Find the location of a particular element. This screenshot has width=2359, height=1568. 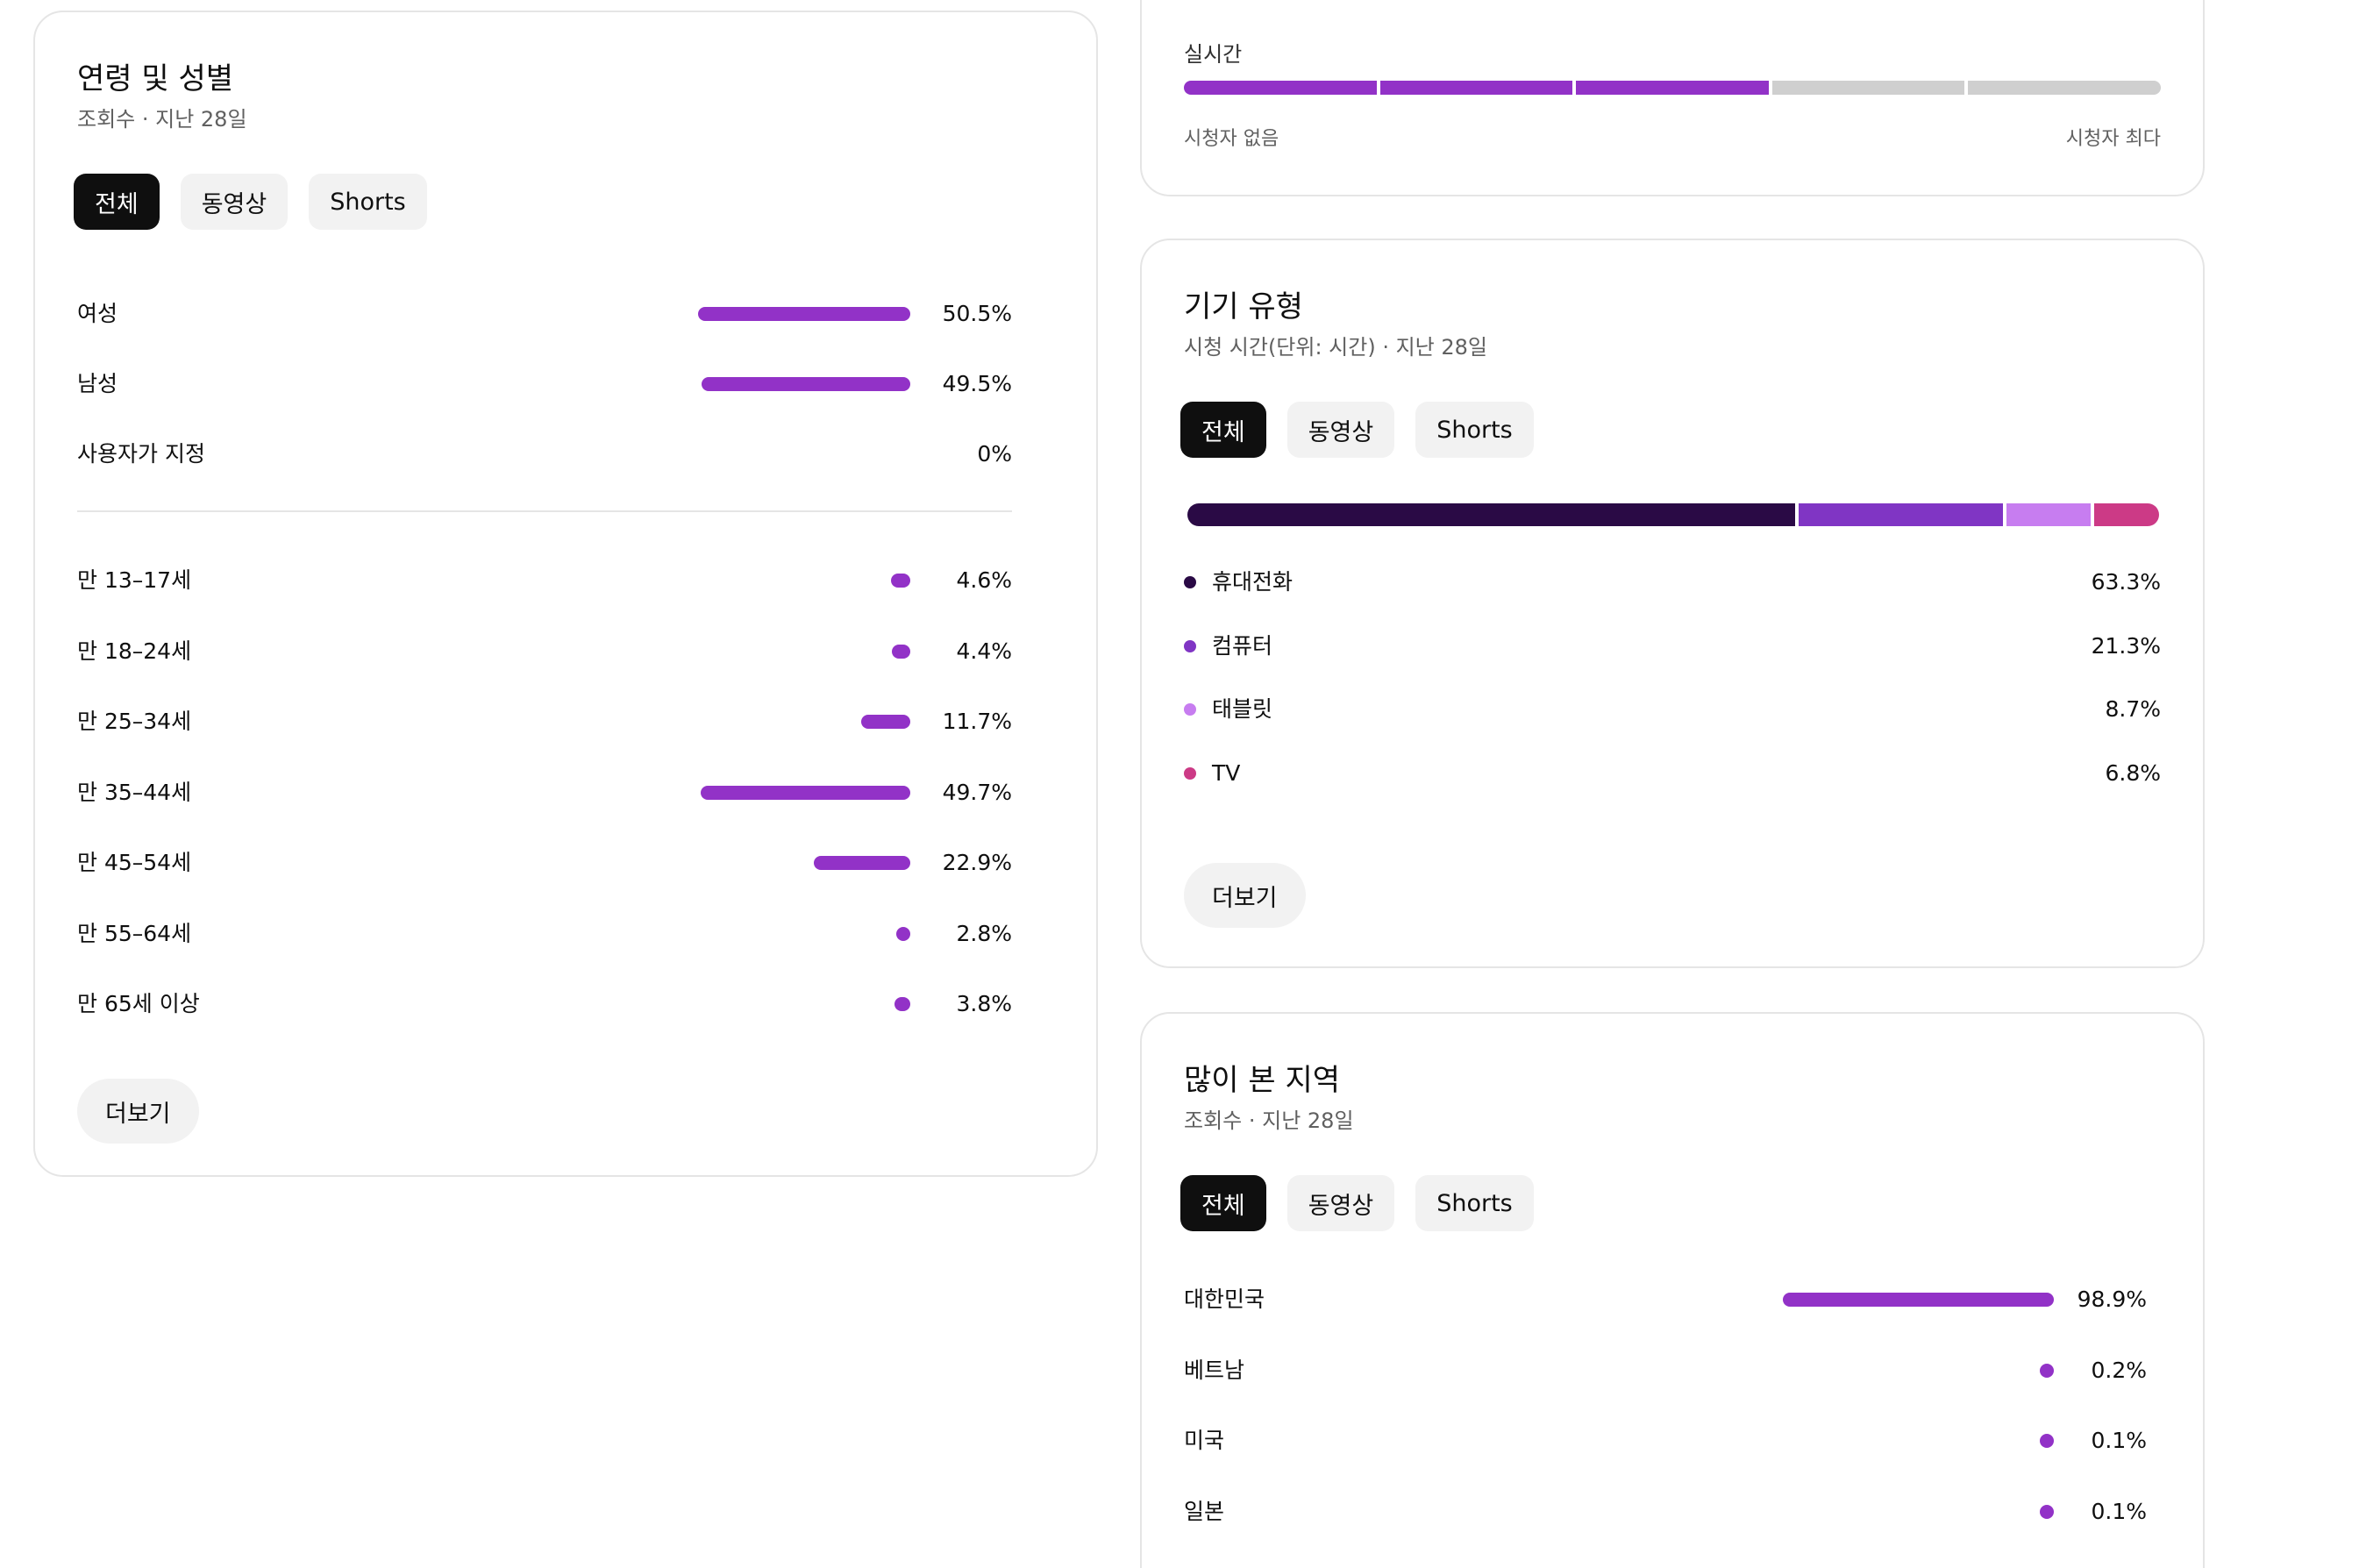

device-legend-row: 컴퓨터 21.3% is located at coordinates (1673, 646).